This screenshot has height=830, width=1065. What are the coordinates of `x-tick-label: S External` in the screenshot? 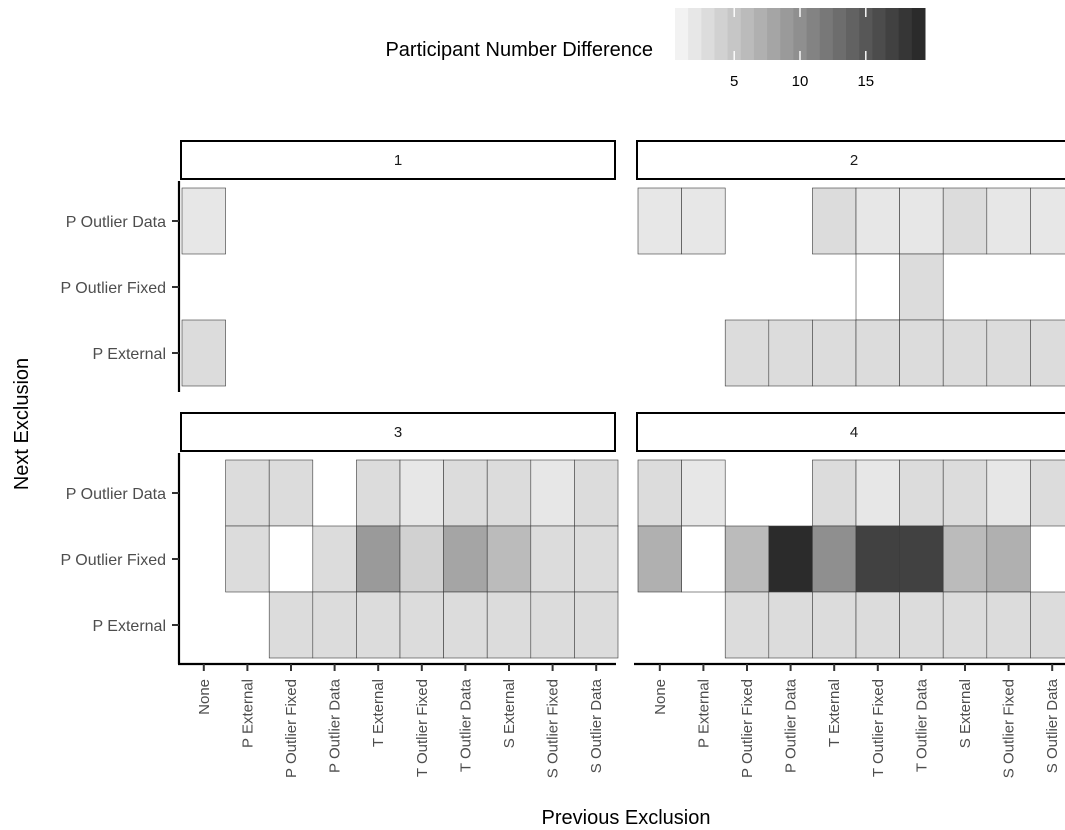 It's located at (509, 713).